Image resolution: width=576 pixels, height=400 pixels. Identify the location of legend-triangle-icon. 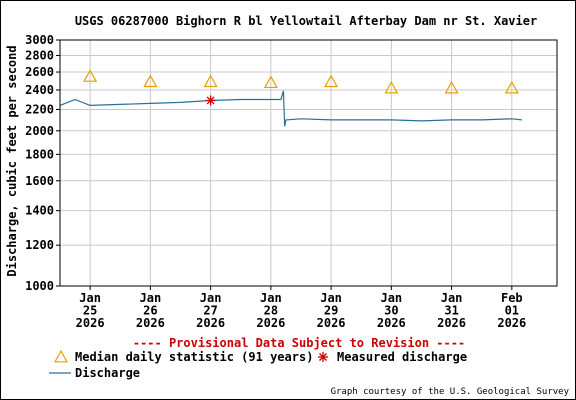
(61, 356).